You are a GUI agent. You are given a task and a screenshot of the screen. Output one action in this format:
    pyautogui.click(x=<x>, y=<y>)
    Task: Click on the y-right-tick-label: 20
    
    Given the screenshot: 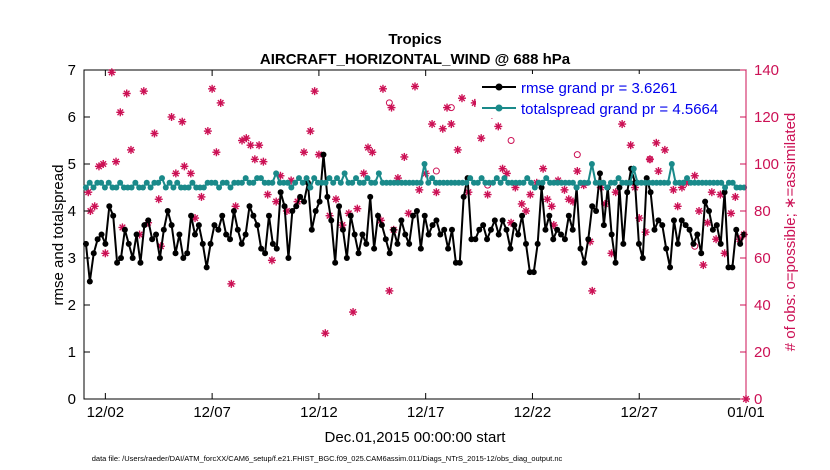 What is the action you would take?
    pyautogui.click(x=762, y=352)
    